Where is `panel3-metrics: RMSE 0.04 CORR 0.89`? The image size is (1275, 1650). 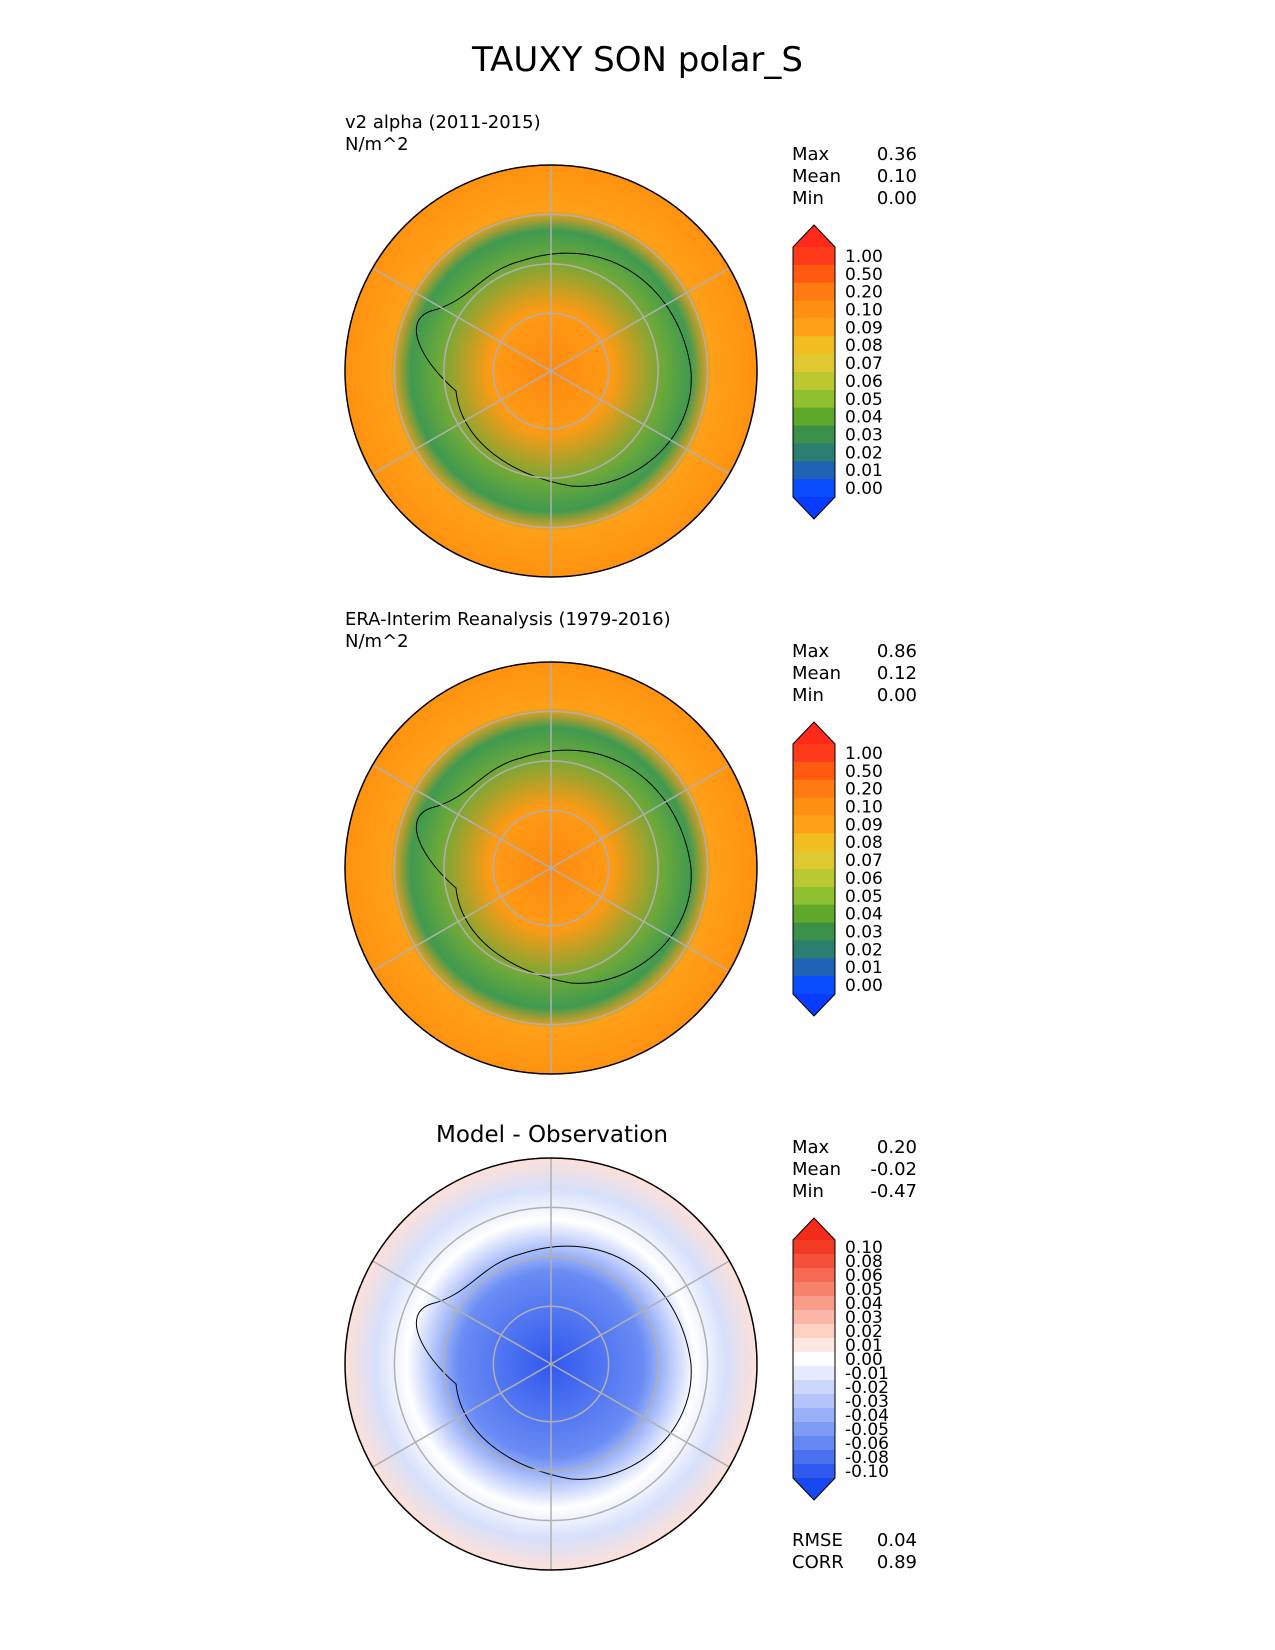
panel3-metrics: RMSE 0.04 CORR 0.89 is located at coordinates (854, 1552).